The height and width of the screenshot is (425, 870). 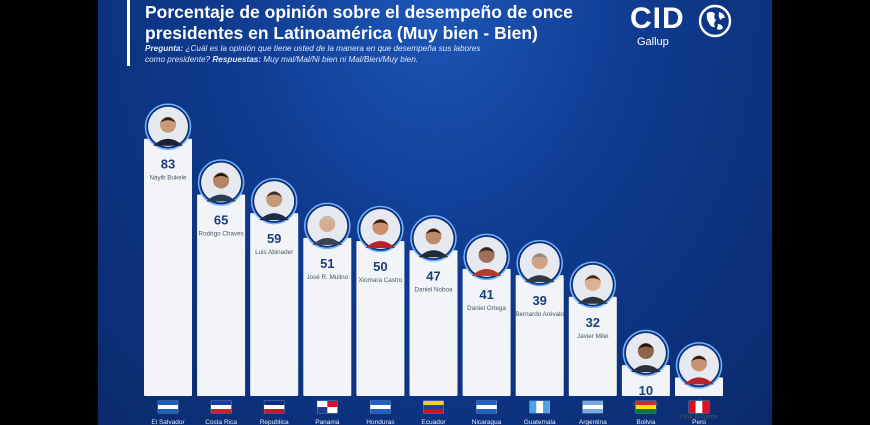 I want to click on bar-group-8: 32 Javier Milei Argentina, so click(x=592, y=343).